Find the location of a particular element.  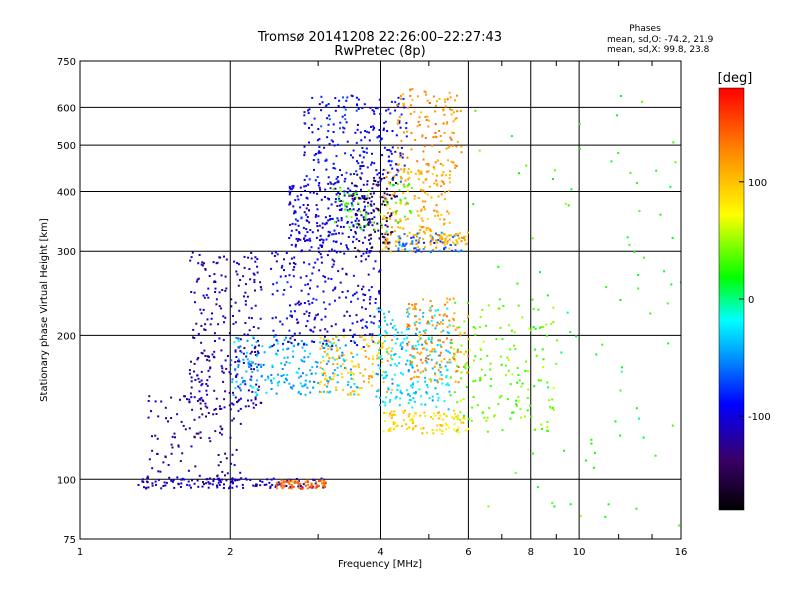

y-tick-label: 300 is located at coordinates (66, 252).